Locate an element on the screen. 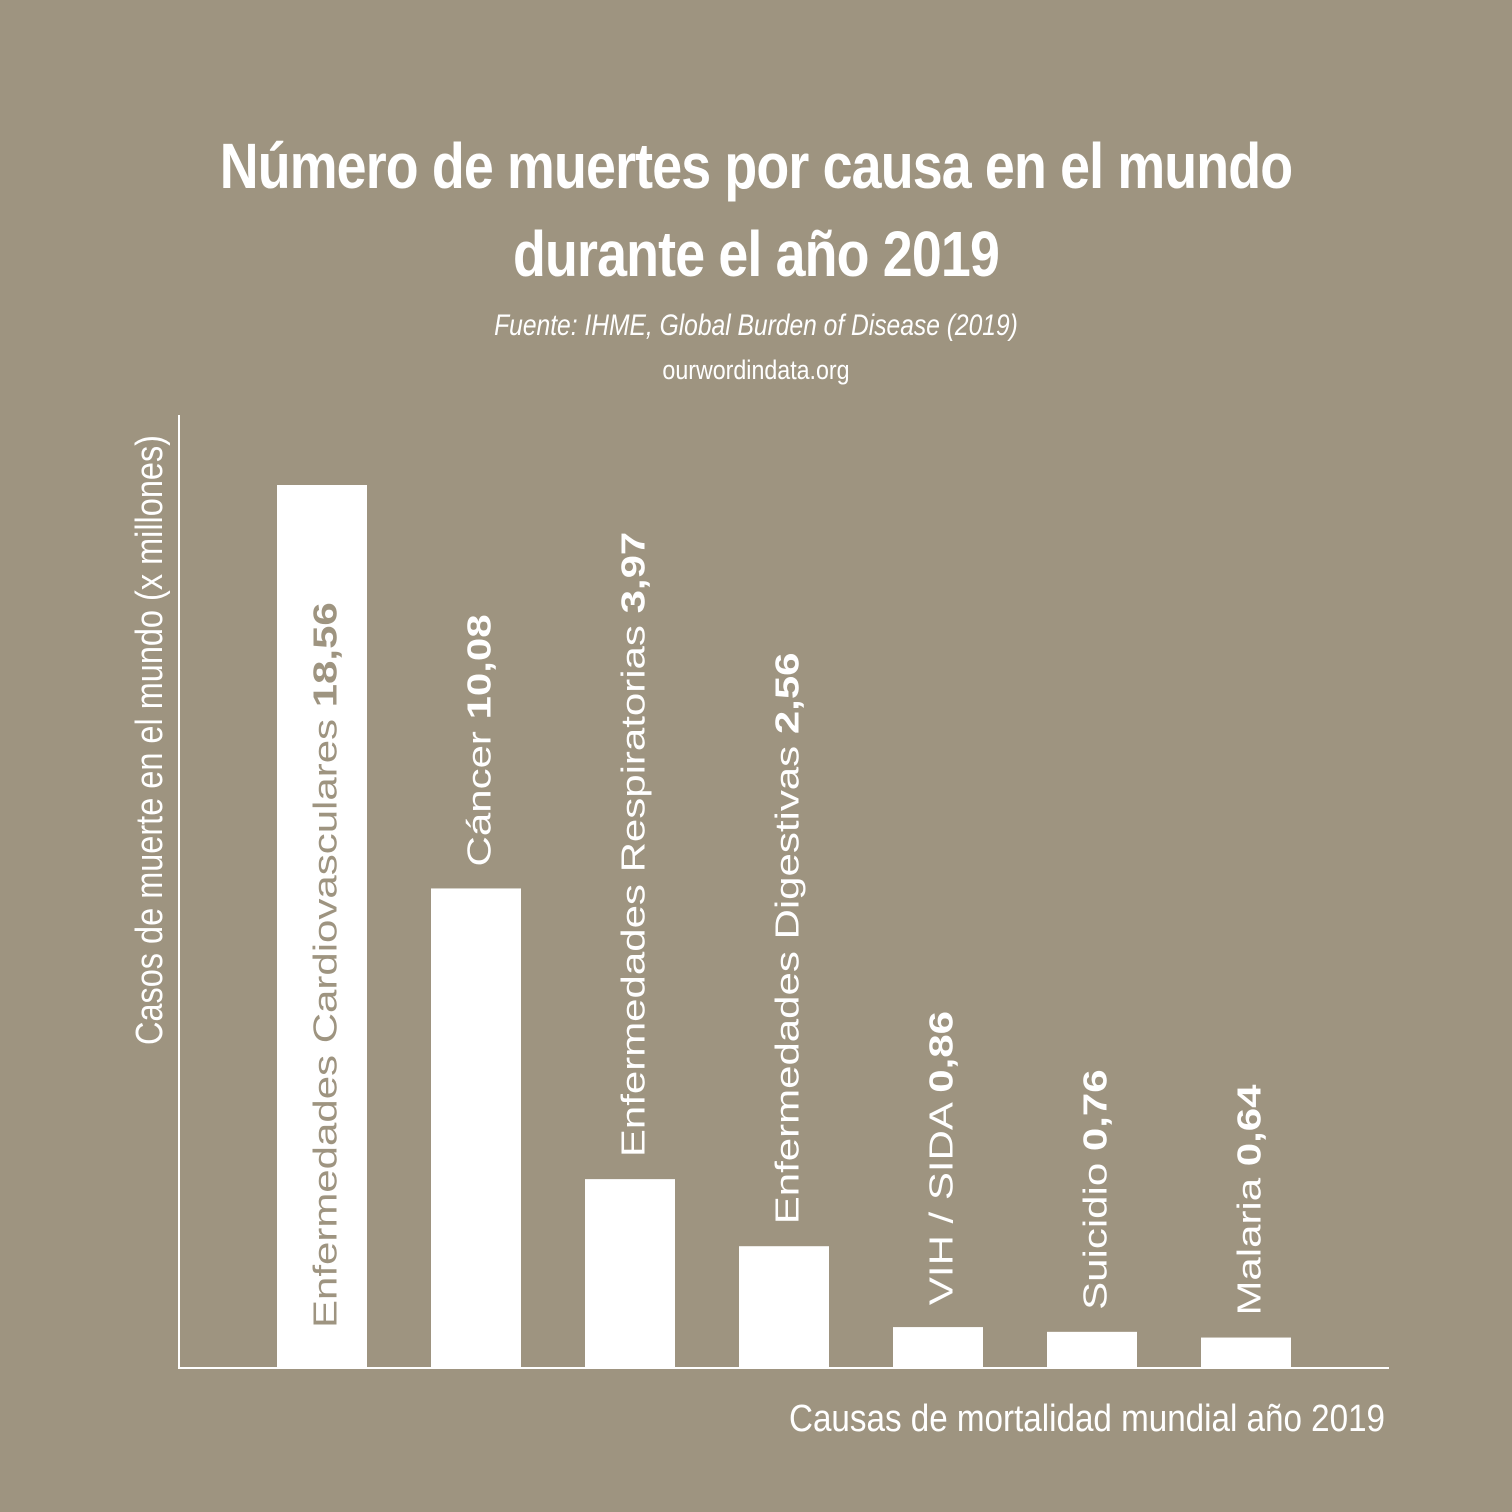 Image resolution: width=1512 pixels, height=1512 pixels. chart-site-url: ourwordindata.org is located at coordinates (756, 370).